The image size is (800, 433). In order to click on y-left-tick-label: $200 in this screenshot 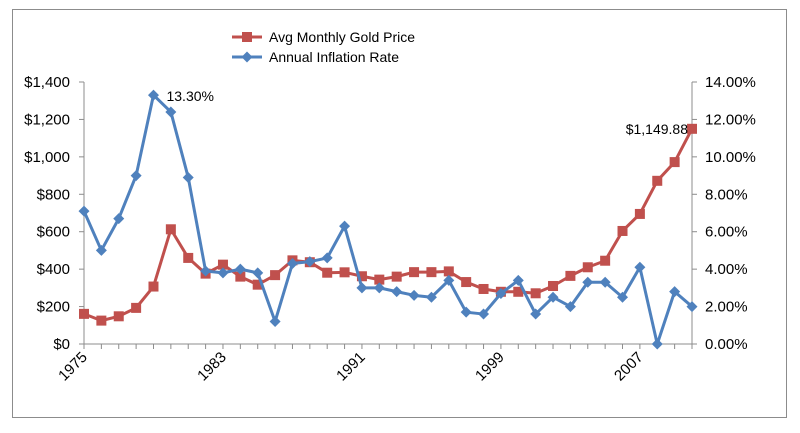, I will do `click(53, 307)`.